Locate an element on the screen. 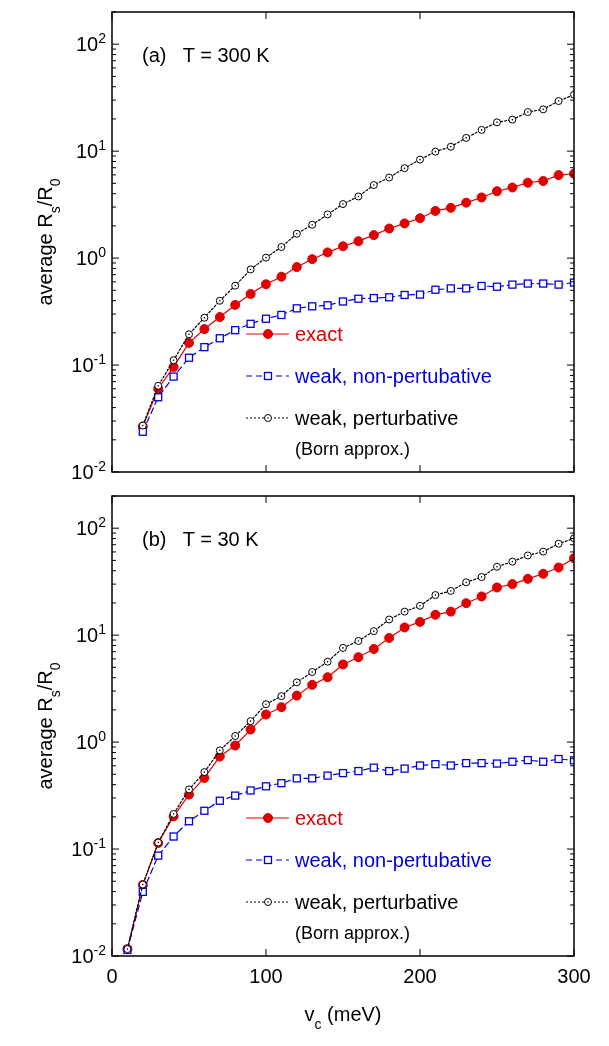  x-tick-label: 200 is located at coordinates (420, 976).